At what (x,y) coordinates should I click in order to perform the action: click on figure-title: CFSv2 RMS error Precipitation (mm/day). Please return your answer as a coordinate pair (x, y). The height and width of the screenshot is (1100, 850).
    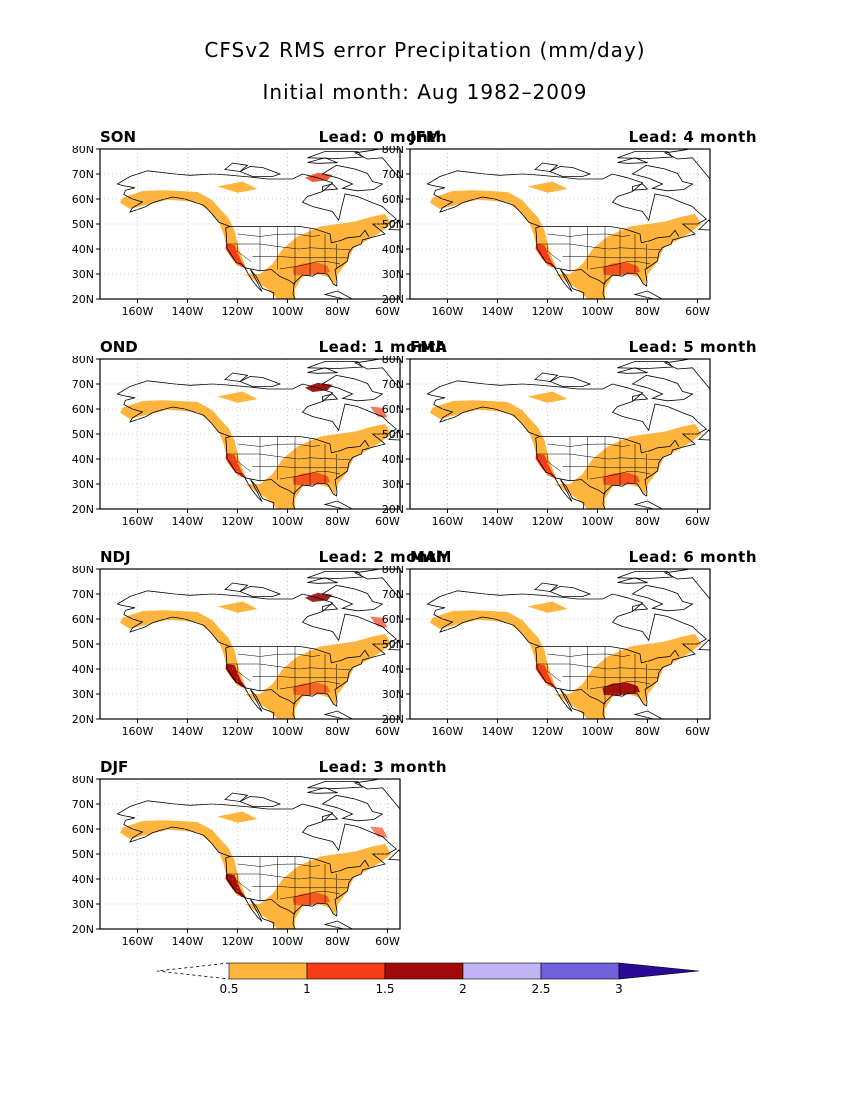
    Looking at the image, I should click on (425, 50).